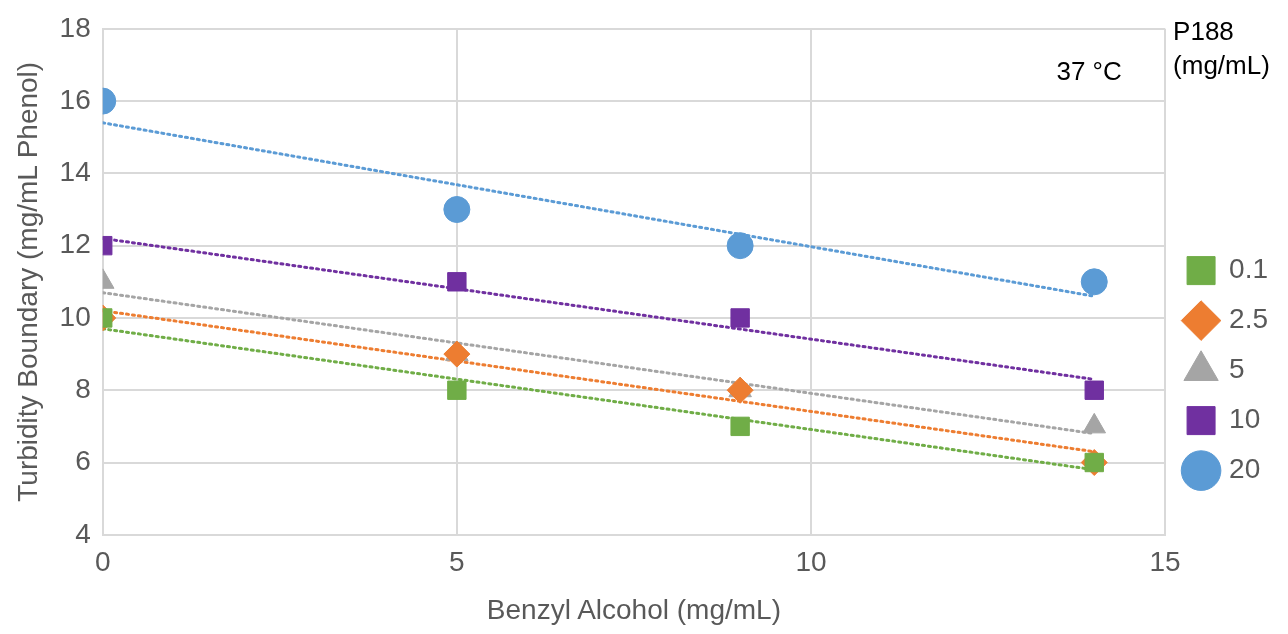  What do you see at coordinates (1249, 269) in the screenshot?
I see `legend-label: 0.1` at bounding box center [1249, 269].